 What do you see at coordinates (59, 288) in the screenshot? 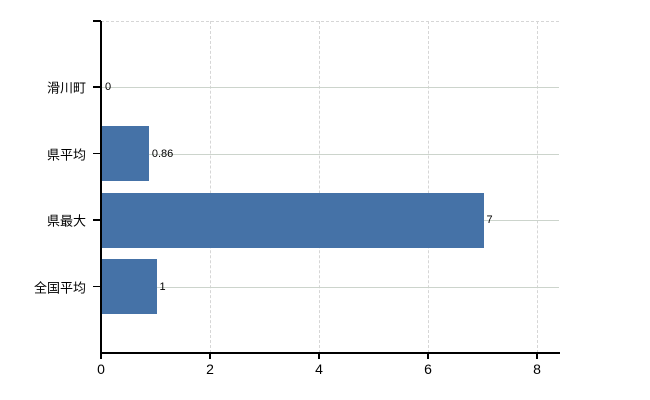
I see `category-label: 全国平均` at bounding box center [59, 288].